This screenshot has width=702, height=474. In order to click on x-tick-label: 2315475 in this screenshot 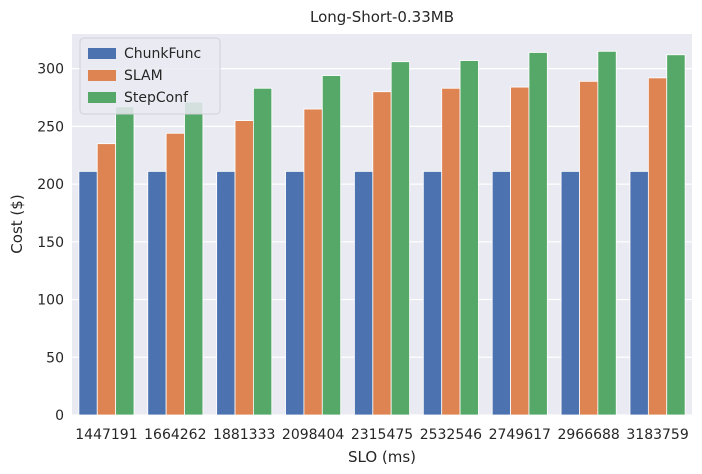, I will do `click(382, 435)`.